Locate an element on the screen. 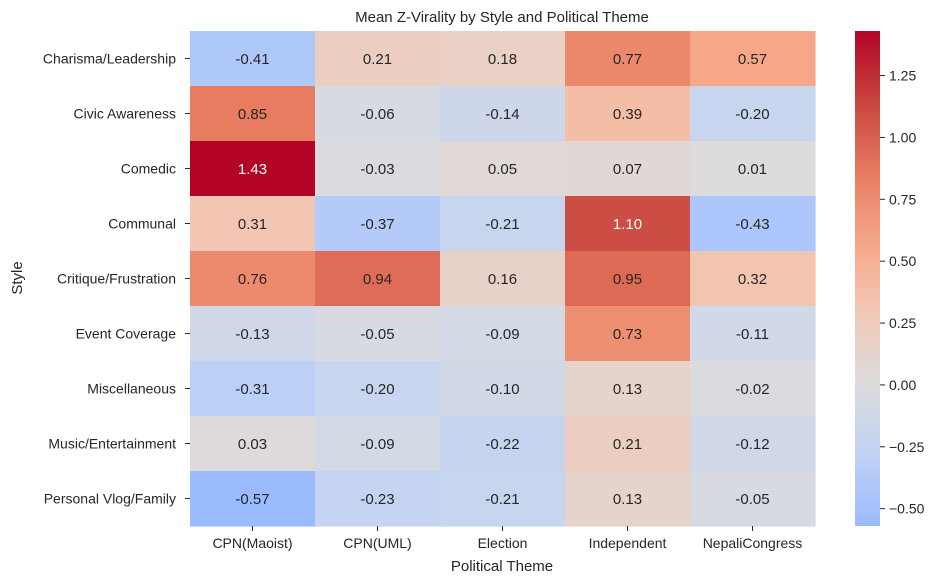  cell-value-label: 0.07 is located at coordinates (627, 169).